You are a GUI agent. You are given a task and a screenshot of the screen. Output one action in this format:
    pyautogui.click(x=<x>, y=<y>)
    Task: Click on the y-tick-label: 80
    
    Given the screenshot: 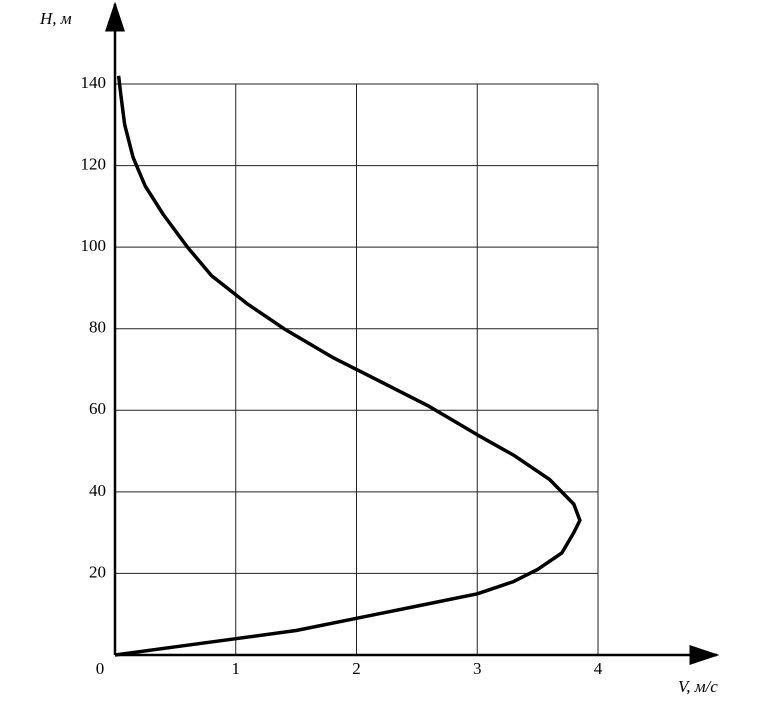 What is the action you would take?
    pyautogui.click(x=97, y=327)
    